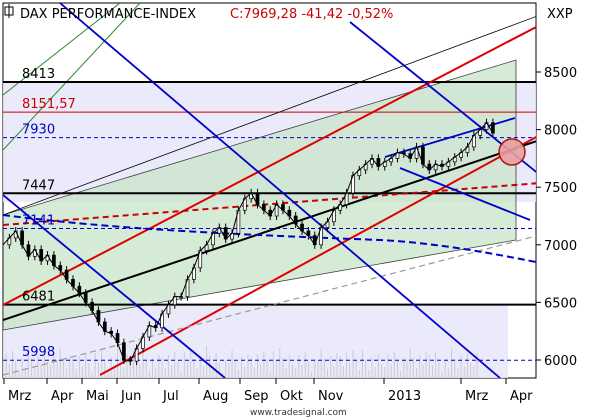 Image resolution: width=595 pixels, height=420 pixels. I want to click on blue-flag-lower, so click(465, 194).